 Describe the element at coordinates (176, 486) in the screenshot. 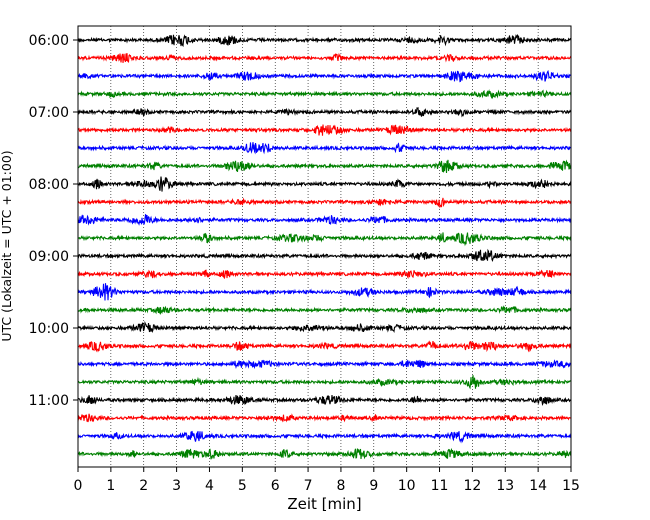

I see `x-tick-label: 3` at that location.